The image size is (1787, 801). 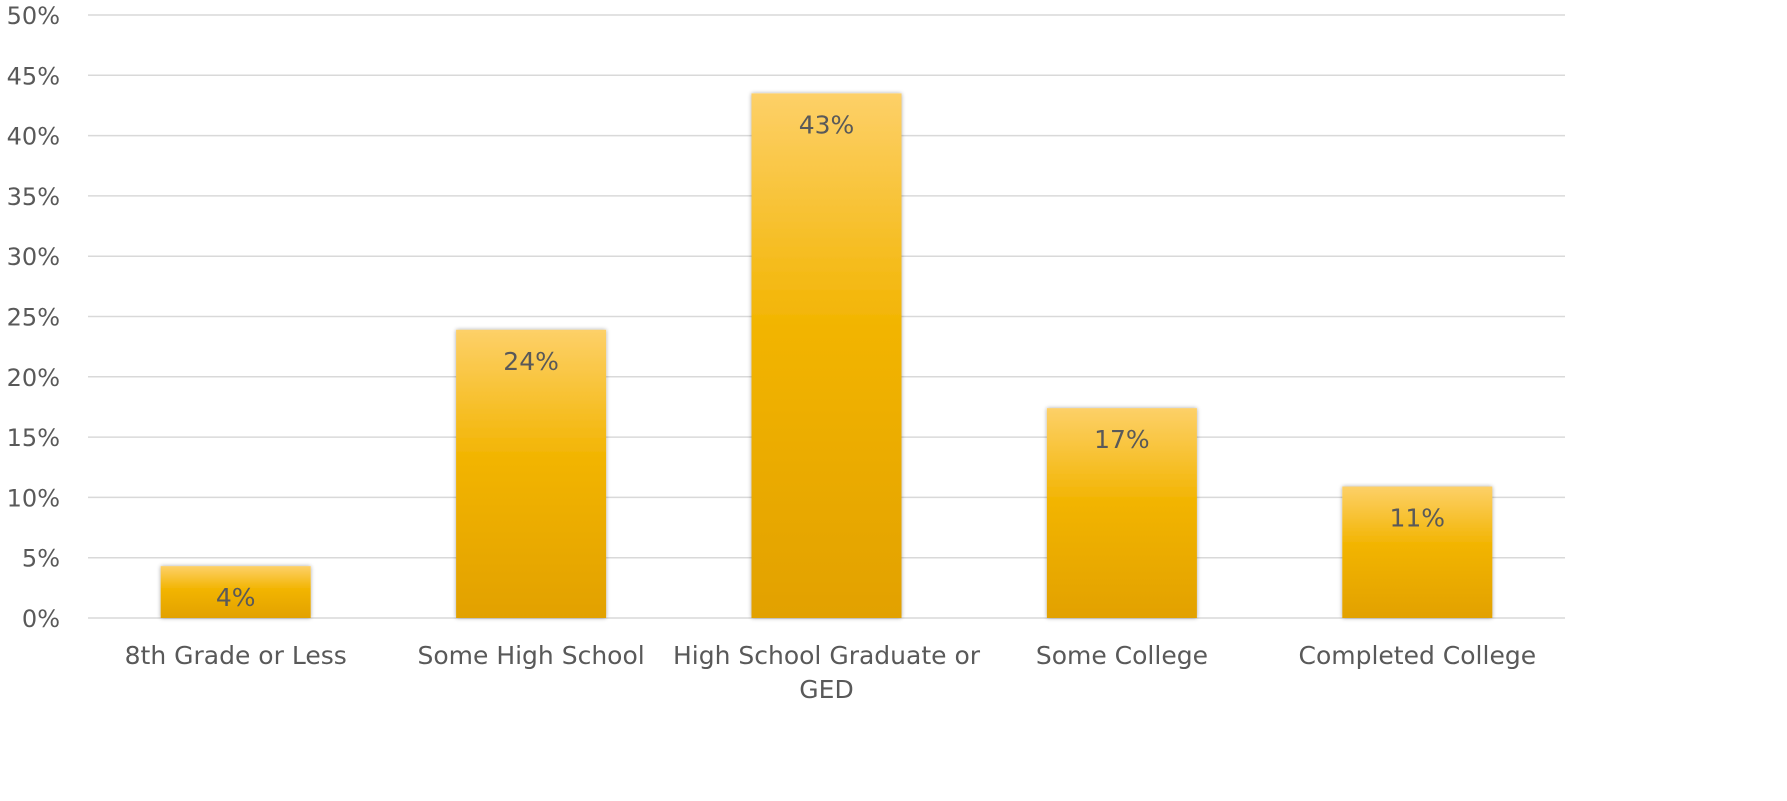 I want to click on y-tick-label: 25%, so click(x=33, y=318).